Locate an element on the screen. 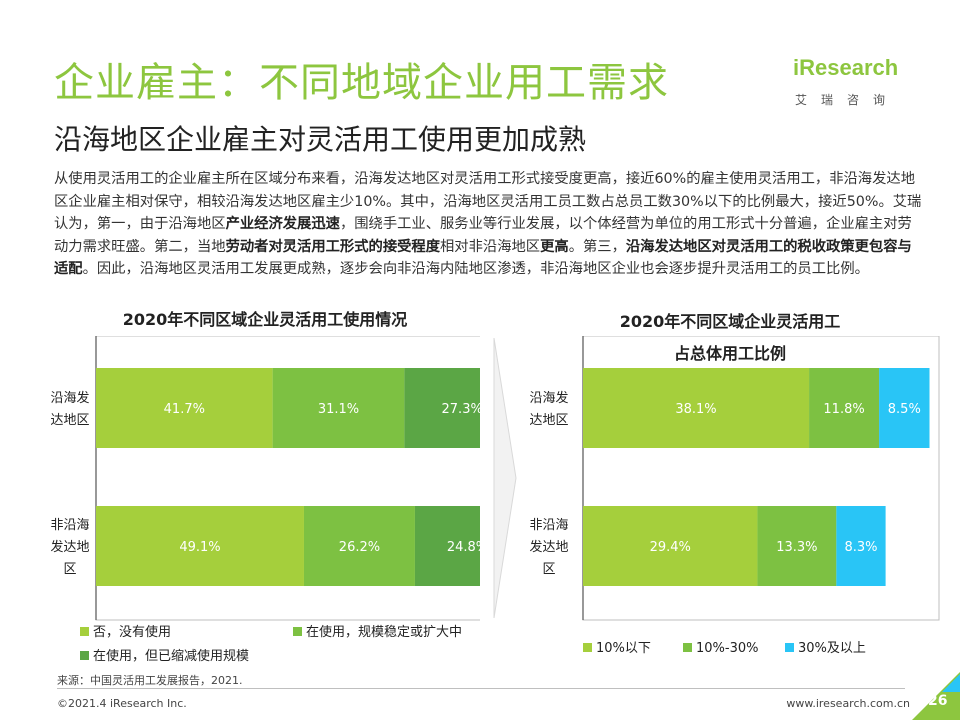  page-title: 企业雇主：不同地域企业用工需求 is located at coordinates (361, 83).